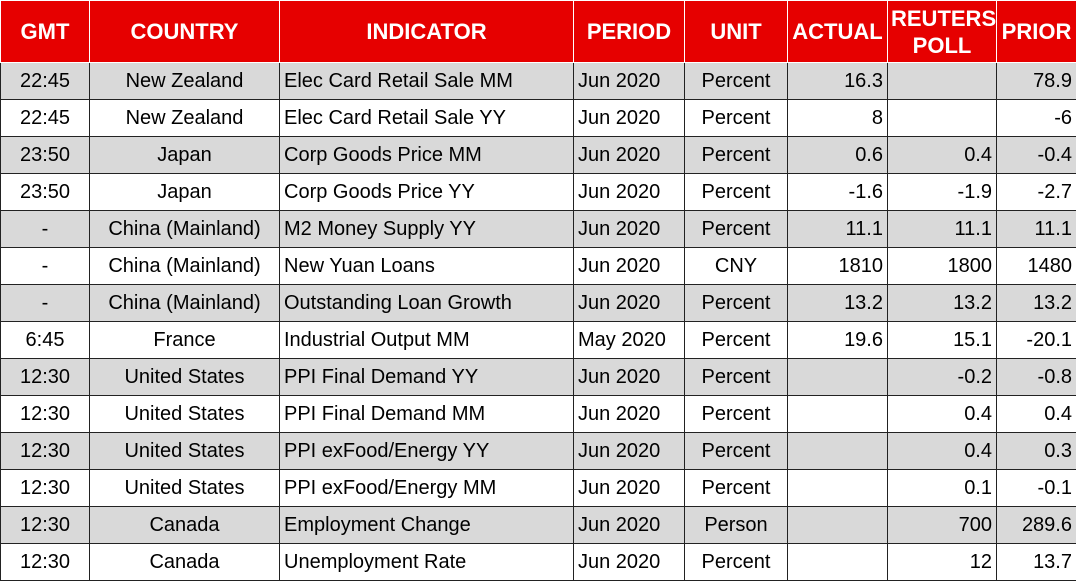 Image resolution: width=1076 pixels, height=581 pixels. Describe the element at coordinates (942, 377) in the screenshot. I see `poll-cell: -0.2` at that location.